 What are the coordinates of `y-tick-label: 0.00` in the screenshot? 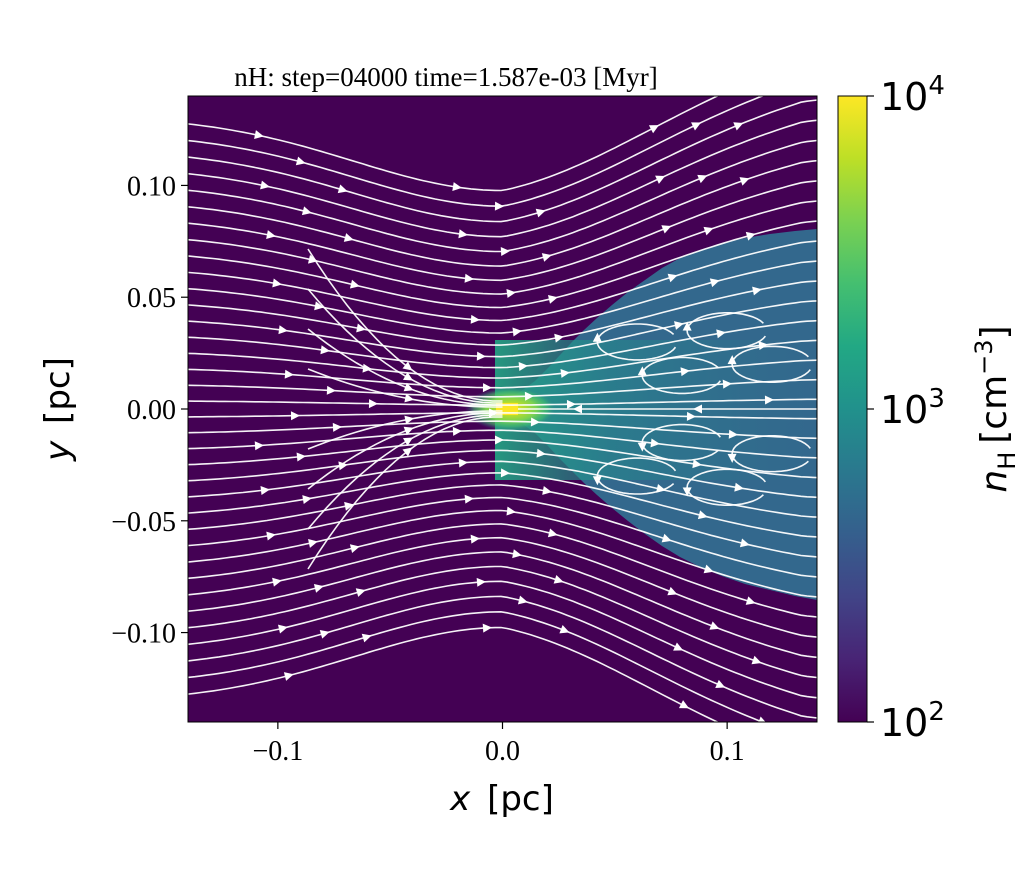 It's located at (151, 410).